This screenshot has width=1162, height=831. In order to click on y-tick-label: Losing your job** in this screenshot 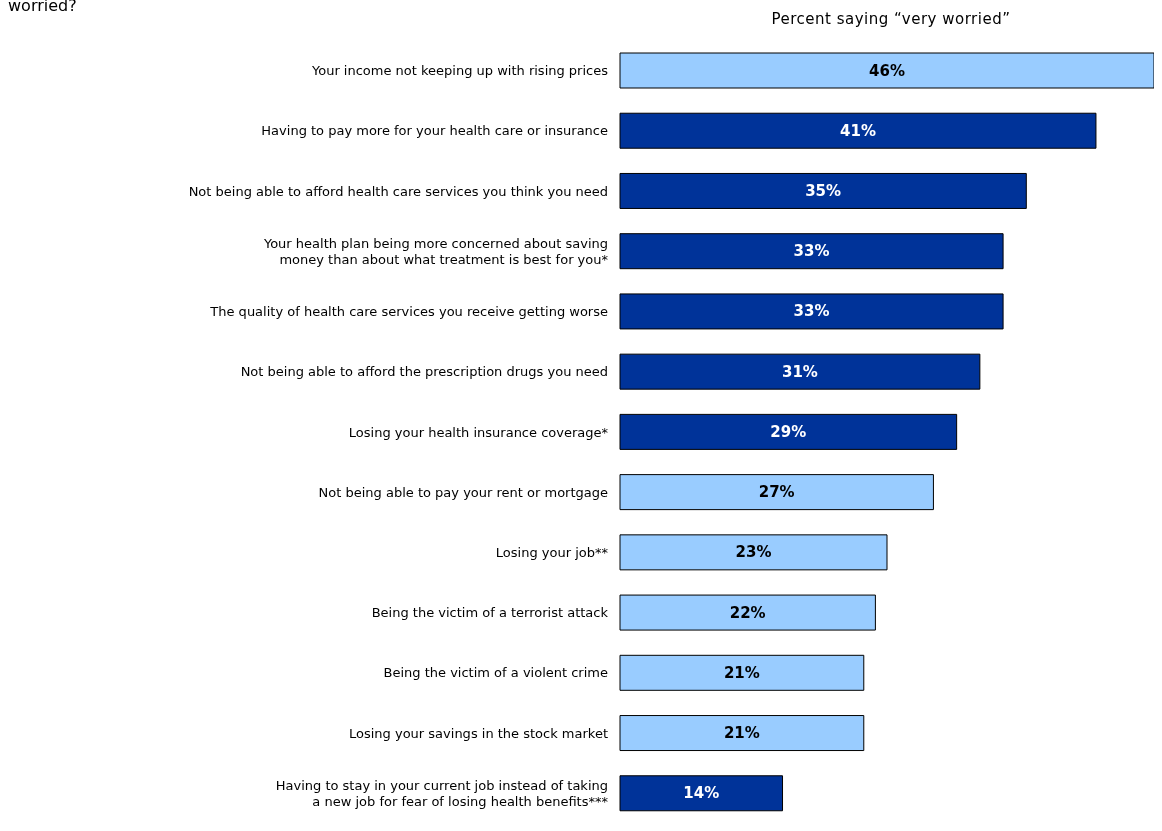, I will do `click(552, 552)`.